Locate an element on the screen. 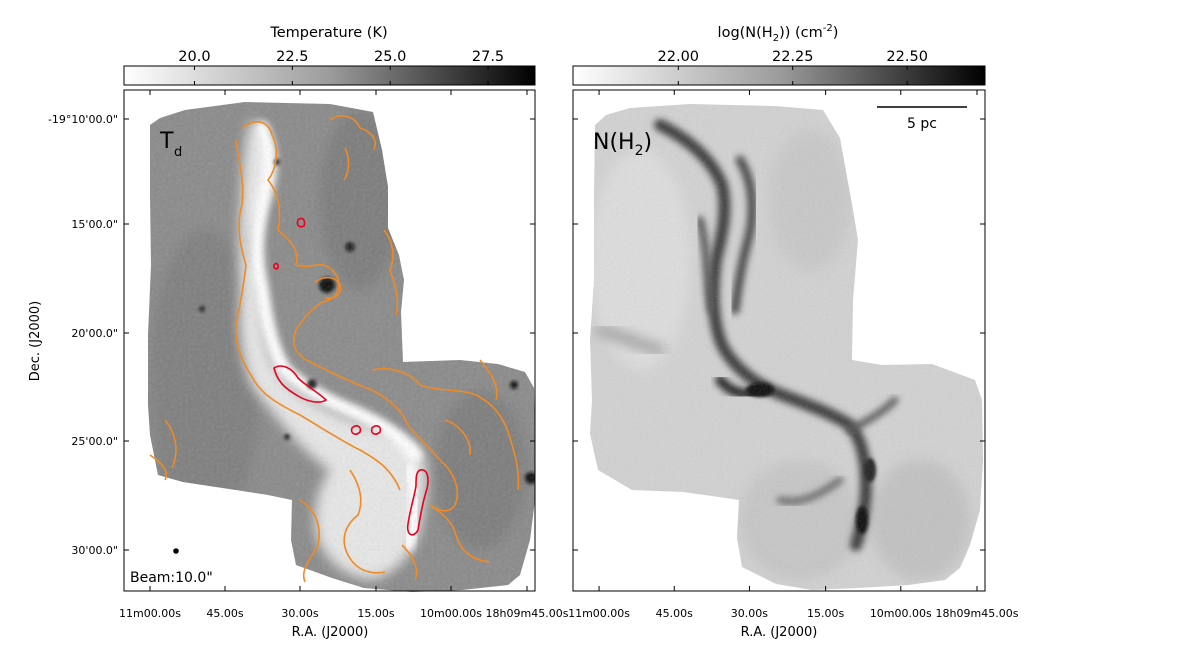  temperature-contours-red is located at coordinates (351, 376).